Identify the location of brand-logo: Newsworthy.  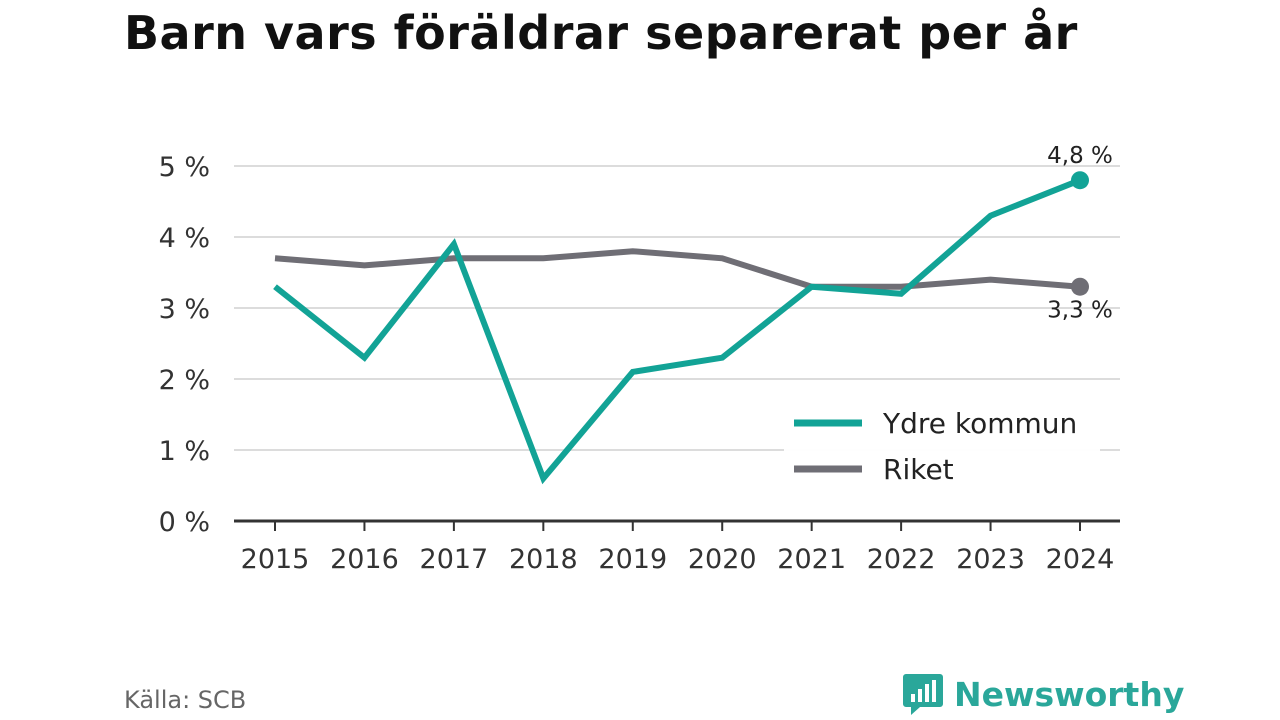
(1043, 694).